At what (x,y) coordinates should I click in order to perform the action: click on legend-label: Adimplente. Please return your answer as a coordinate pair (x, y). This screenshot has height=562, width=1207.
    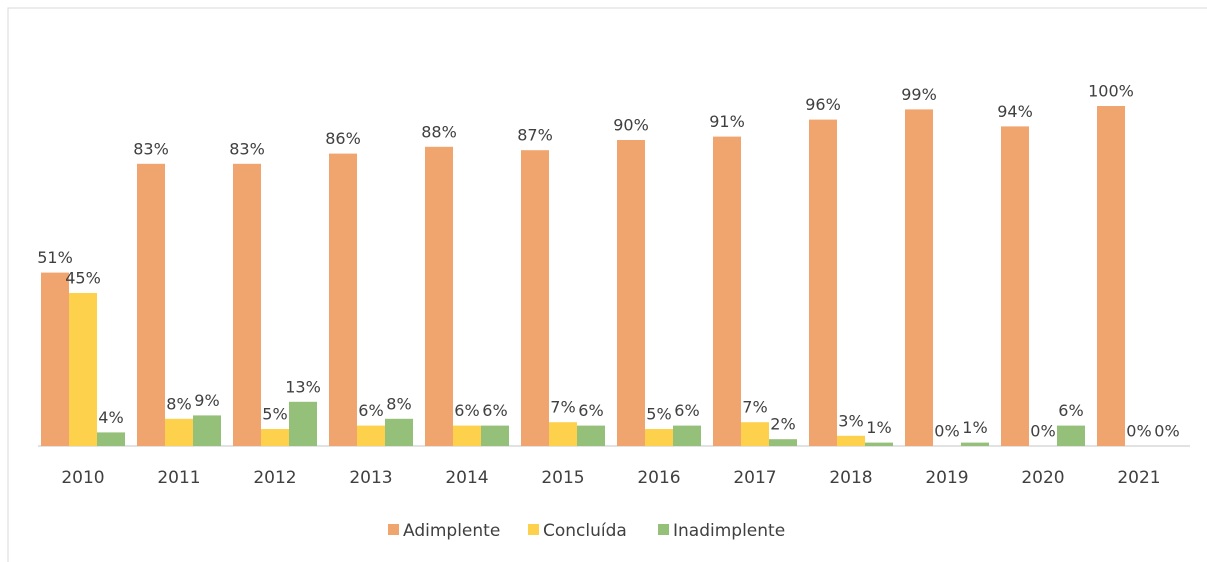
    Looking at the image, I should click on (451, 531).